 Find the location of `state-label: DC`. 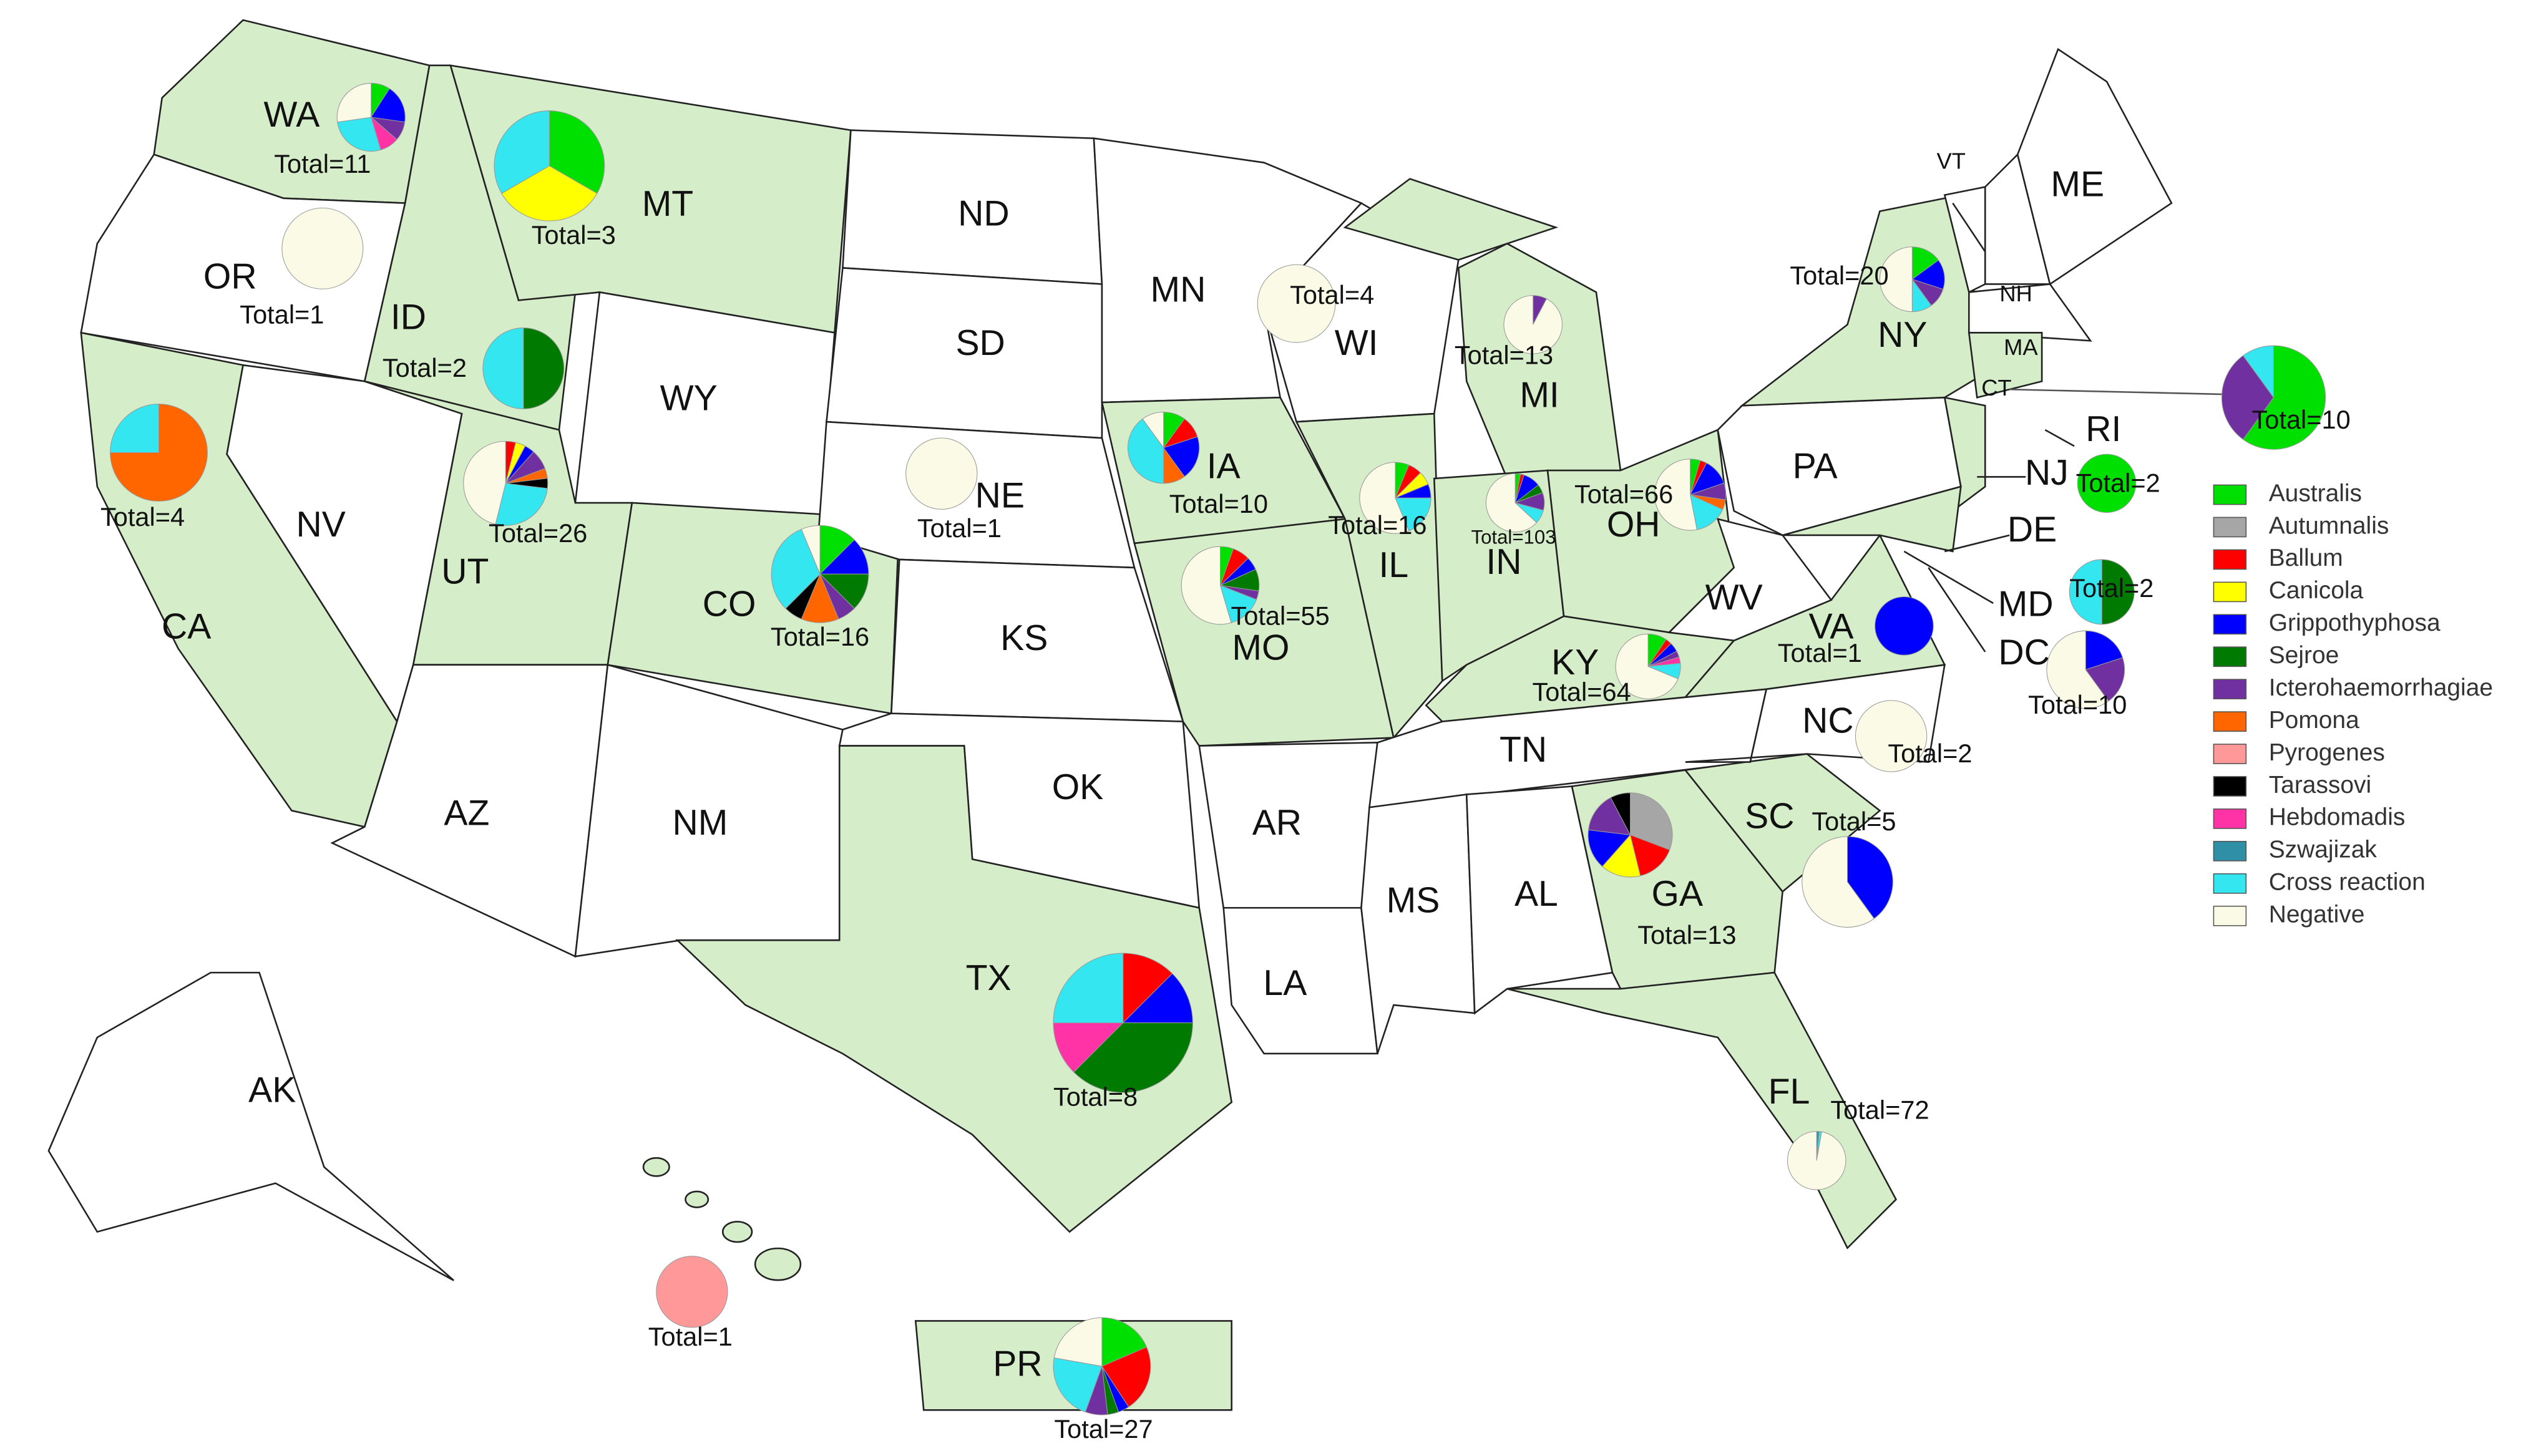

state-label: DC is located at coordinates (2024, 652).